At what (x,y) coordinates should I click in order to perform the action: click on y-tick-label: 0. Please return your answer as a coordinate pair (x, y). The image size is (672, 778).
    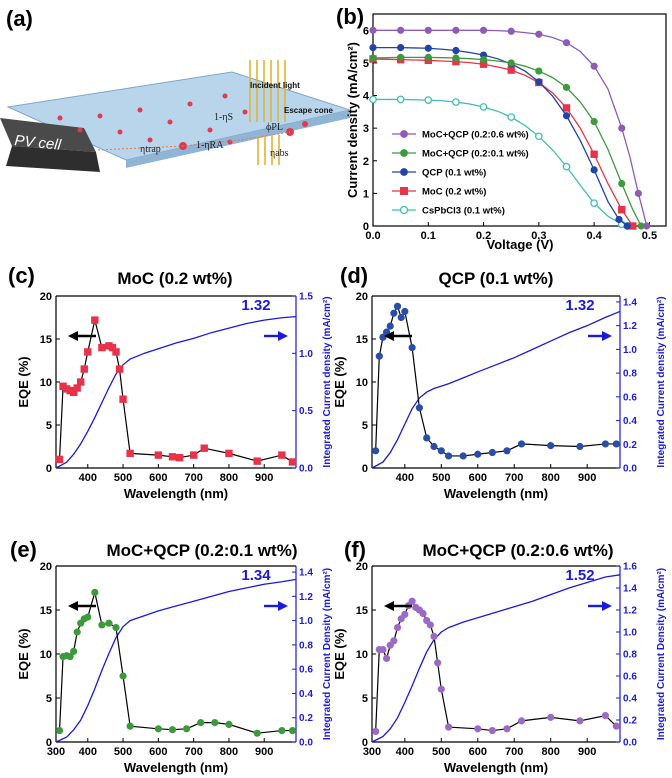
    Looking at the image, I should click on (365, 743).